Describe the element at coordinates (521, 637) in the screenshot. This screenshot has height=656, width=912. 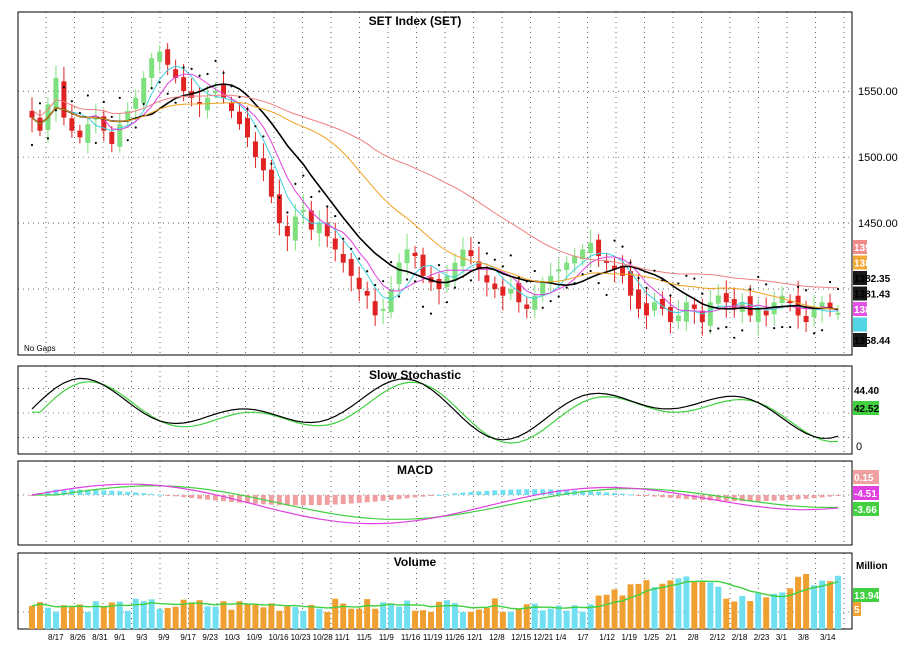
I see `x-tick-label: 12/15` at that location.